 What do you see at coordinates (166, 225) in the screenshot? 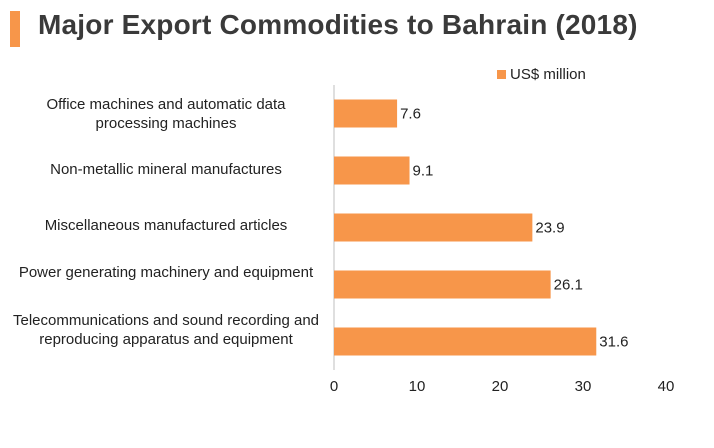
I see `category-label-2: Miscellaneous manufactured articles` at bounding box center [166, 225].